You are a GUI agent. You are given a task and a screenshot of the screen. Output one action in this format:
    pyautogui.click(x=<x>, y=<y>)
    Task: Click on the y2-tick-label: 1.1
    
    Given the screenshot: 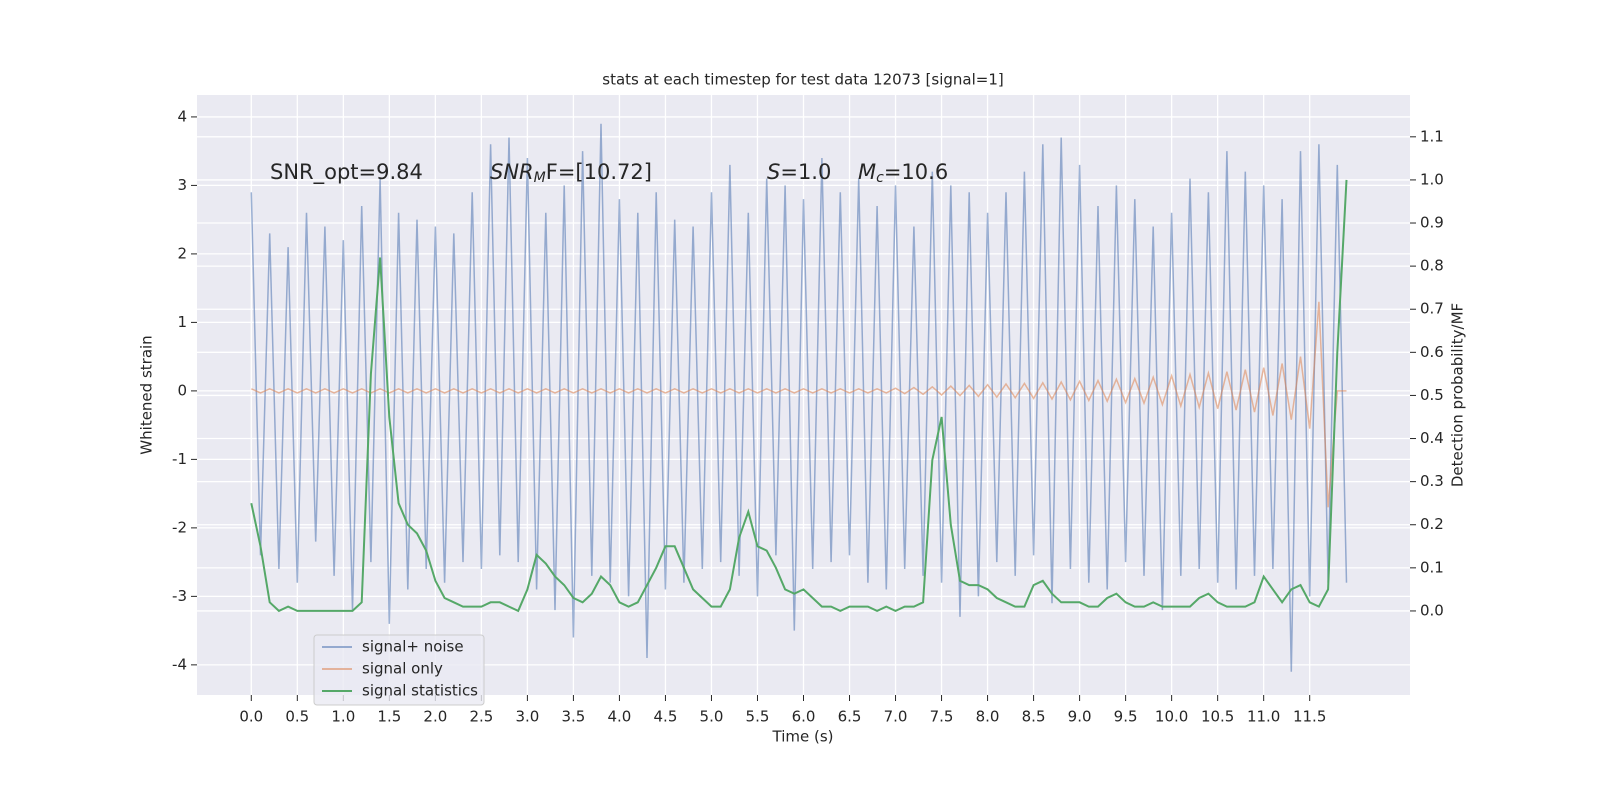 What is the action you would take?
    pyautogui.click(x=1432, y=136)
    